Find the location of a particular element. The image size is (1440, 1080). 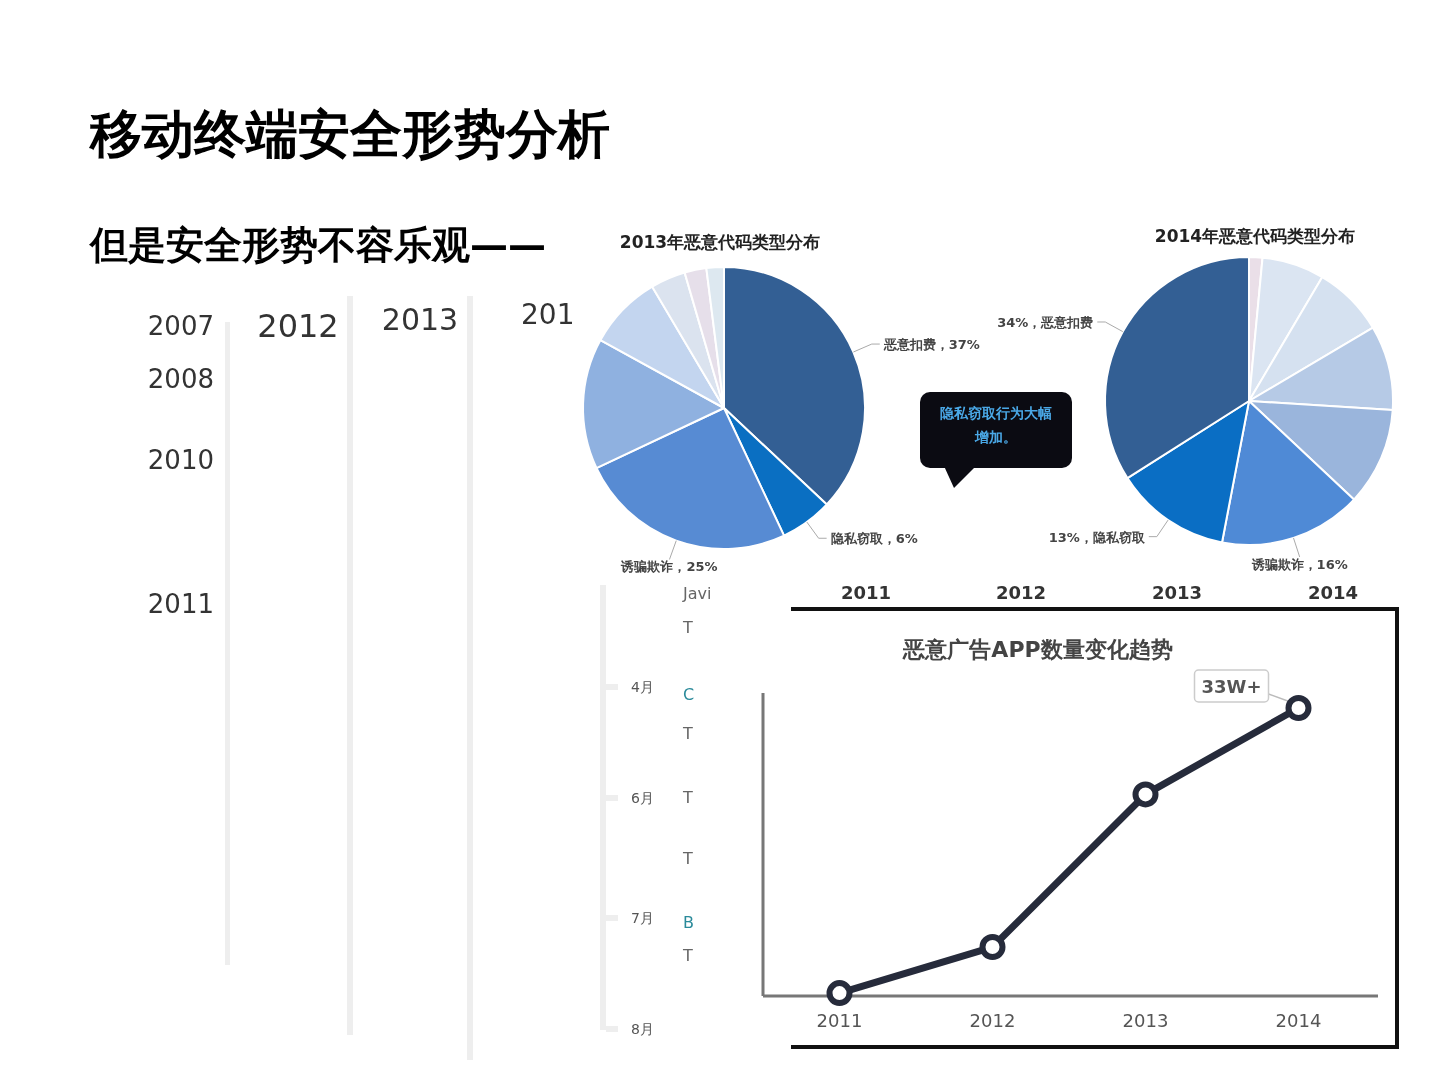

slice-label: 34%，恶意扣费 is located at coordinates (1045, 322).